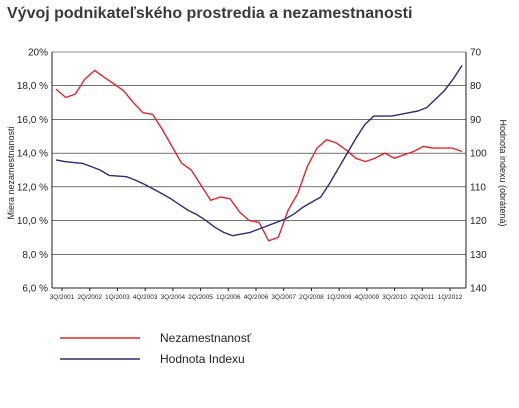 The width and height of the screenshot is (519, 408). I want to click on x-tick-label: 4Q/2006, so click(256, 297).